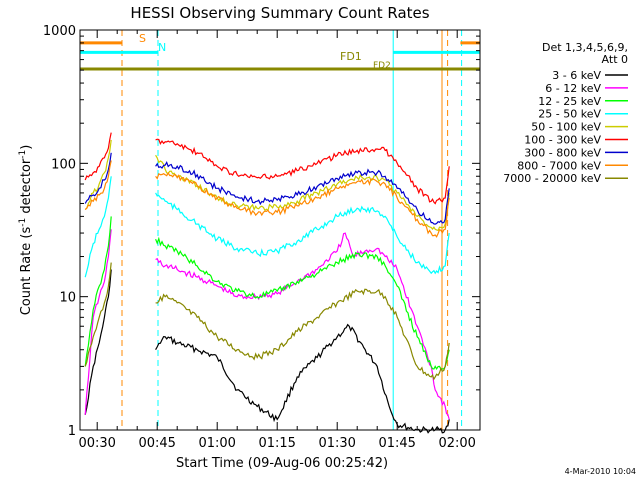  Describe the element at coordinates (276, 443) in the screenshot. I see `x-tick-label: 01:15` at that location.